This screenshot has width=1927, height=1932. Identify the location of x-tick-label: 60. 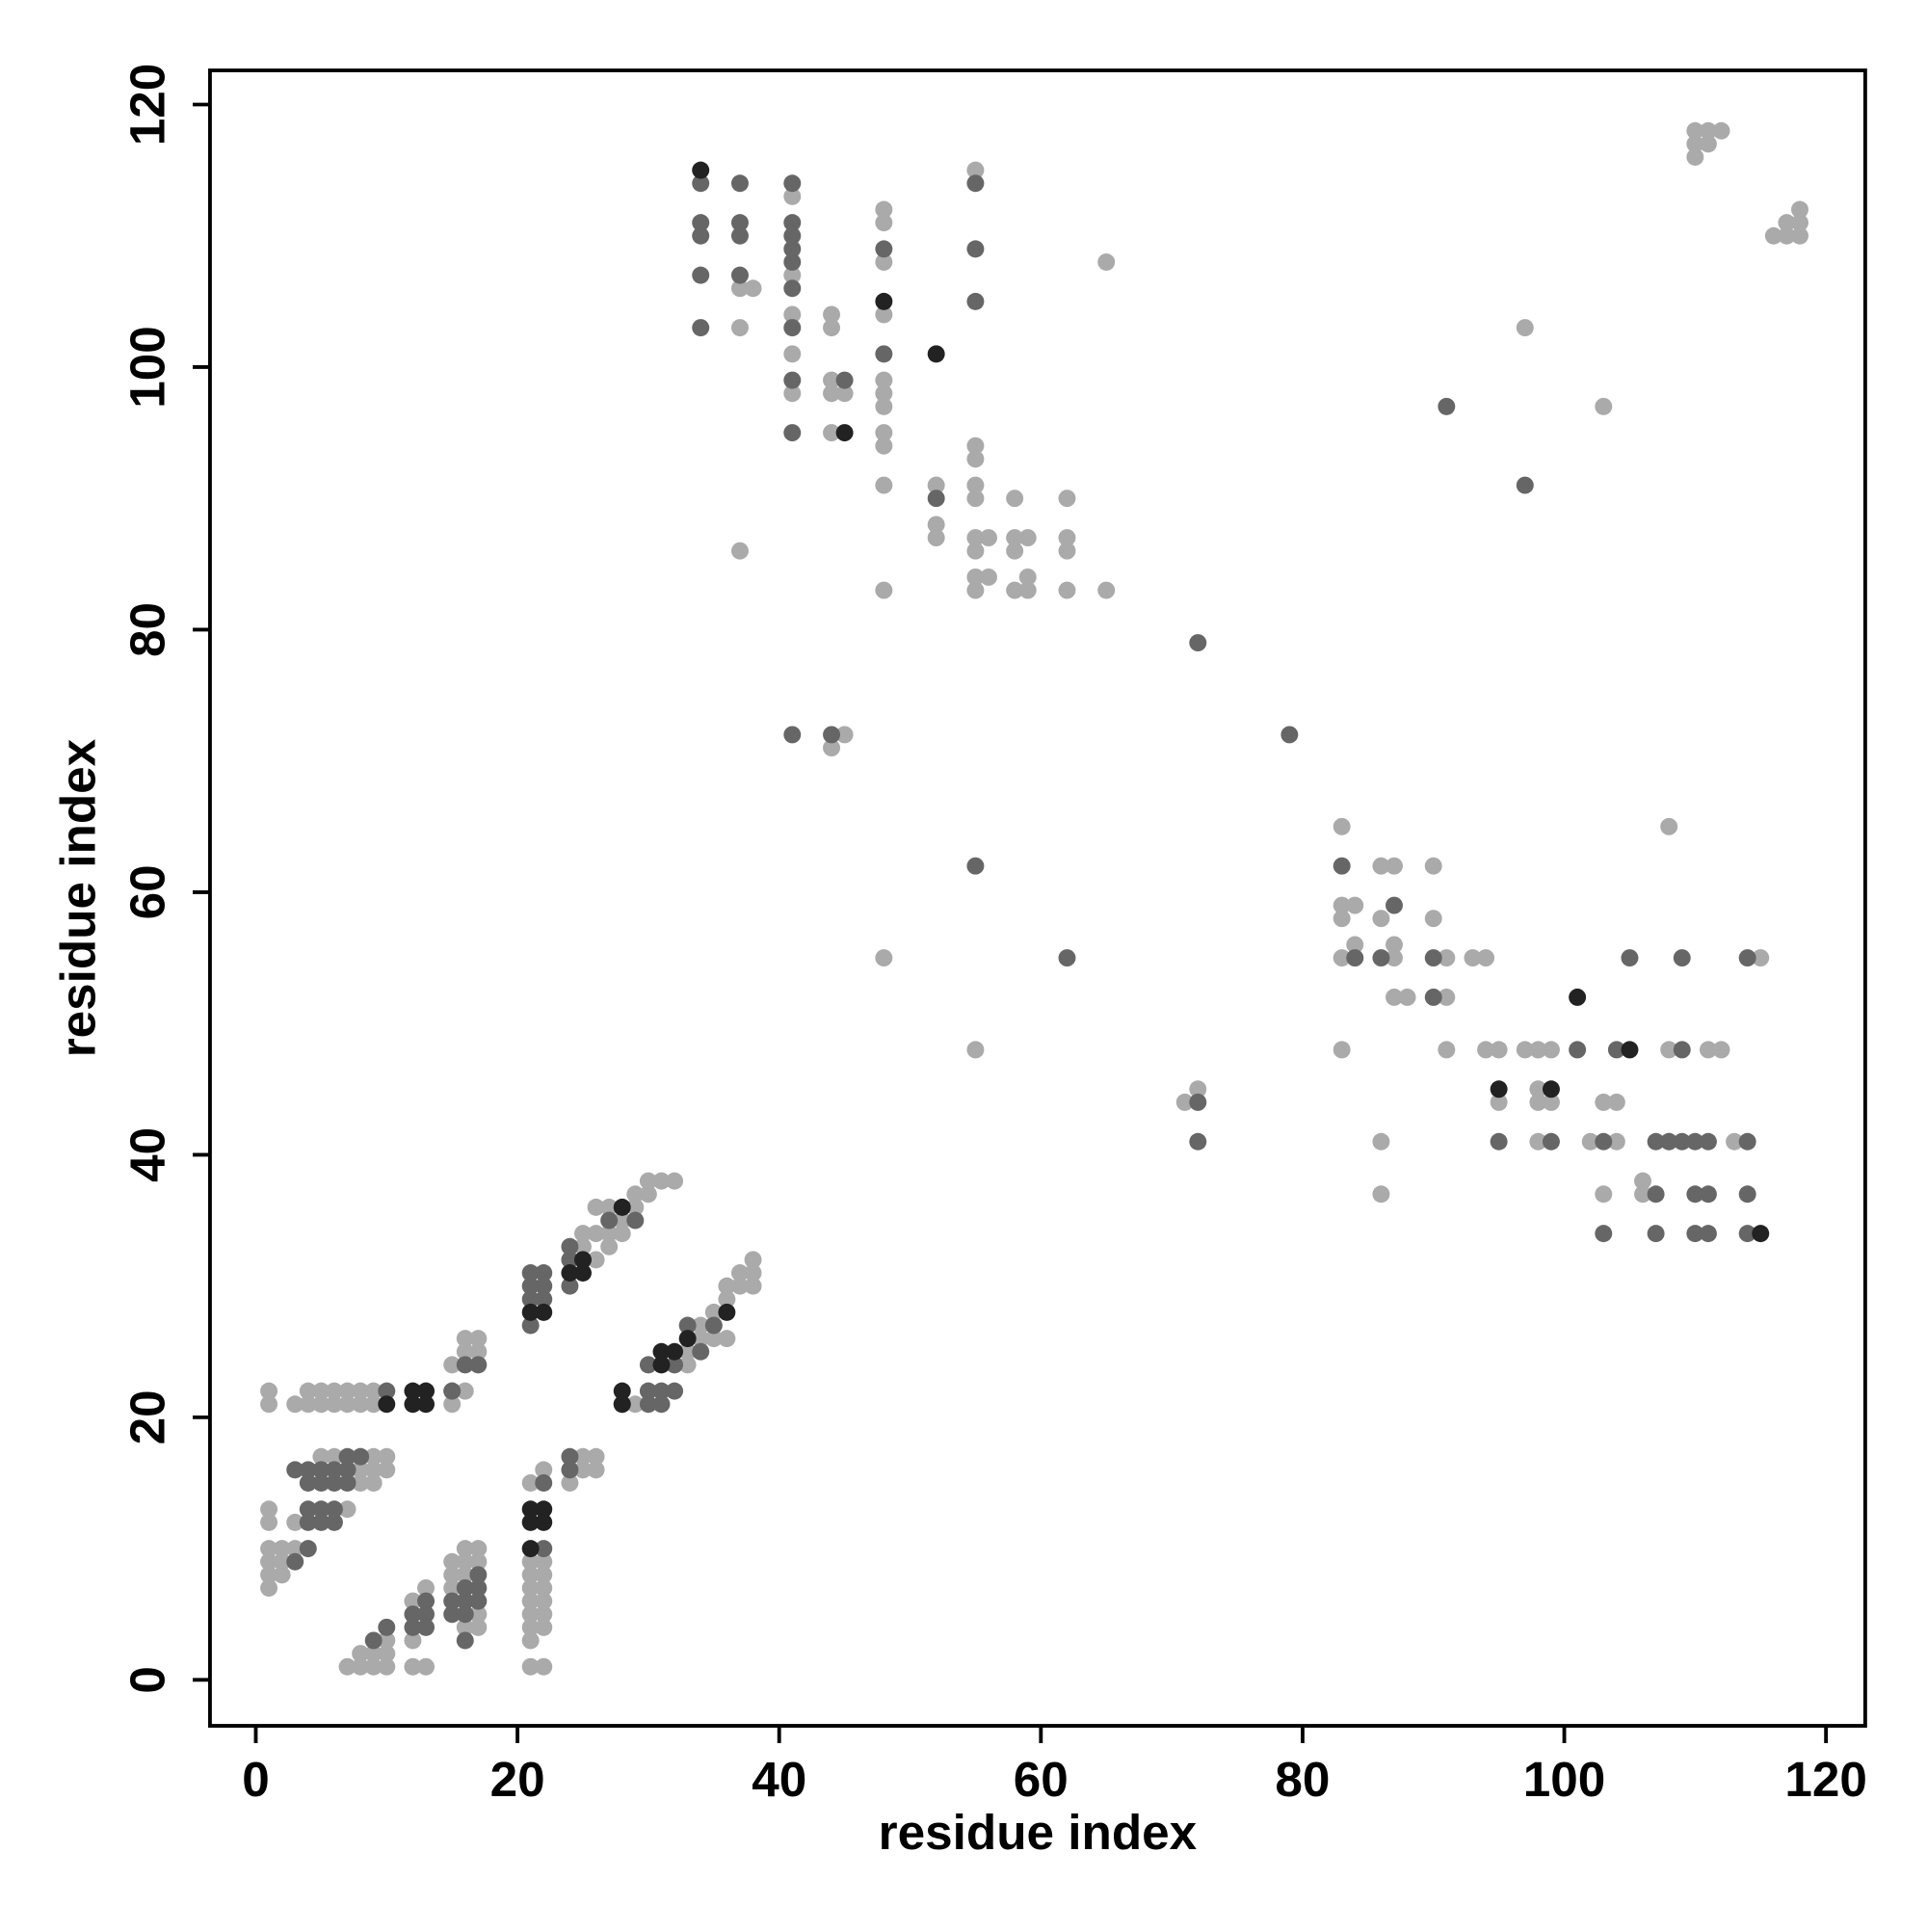
(1041, 1779).